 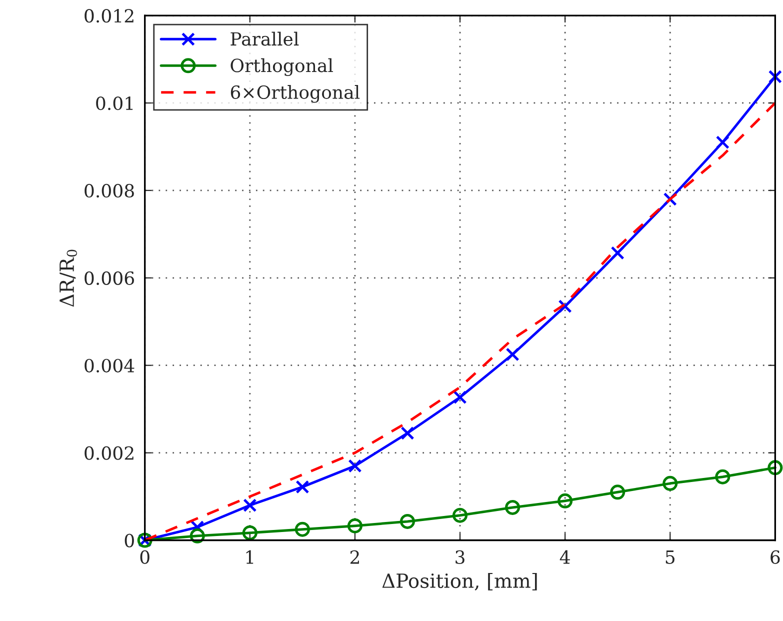 I want to click on y-tick-label: 0.006, so click(x=109, y=278).